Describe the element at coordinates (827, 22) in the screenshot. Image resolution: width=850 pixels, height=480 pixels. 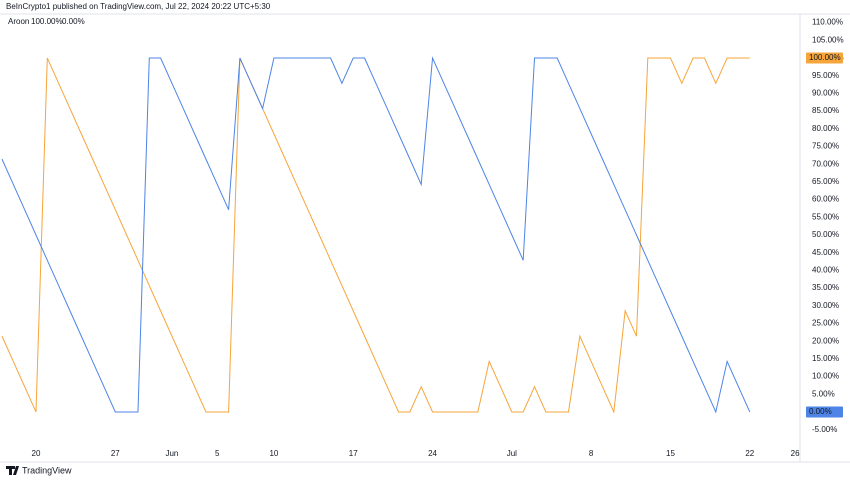
I see `y-tick-label: 110.00%` at that location.